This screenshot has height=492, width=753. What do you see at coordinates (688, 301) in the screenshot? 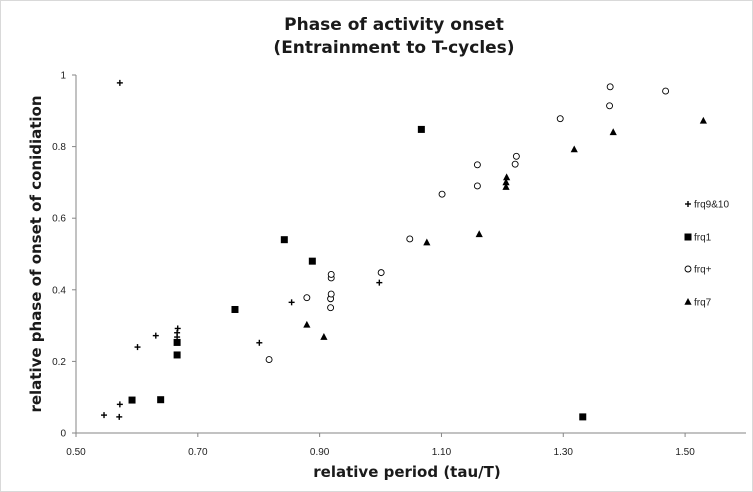
I see `legend-marker-triangle` at bounding box center [688, 301].